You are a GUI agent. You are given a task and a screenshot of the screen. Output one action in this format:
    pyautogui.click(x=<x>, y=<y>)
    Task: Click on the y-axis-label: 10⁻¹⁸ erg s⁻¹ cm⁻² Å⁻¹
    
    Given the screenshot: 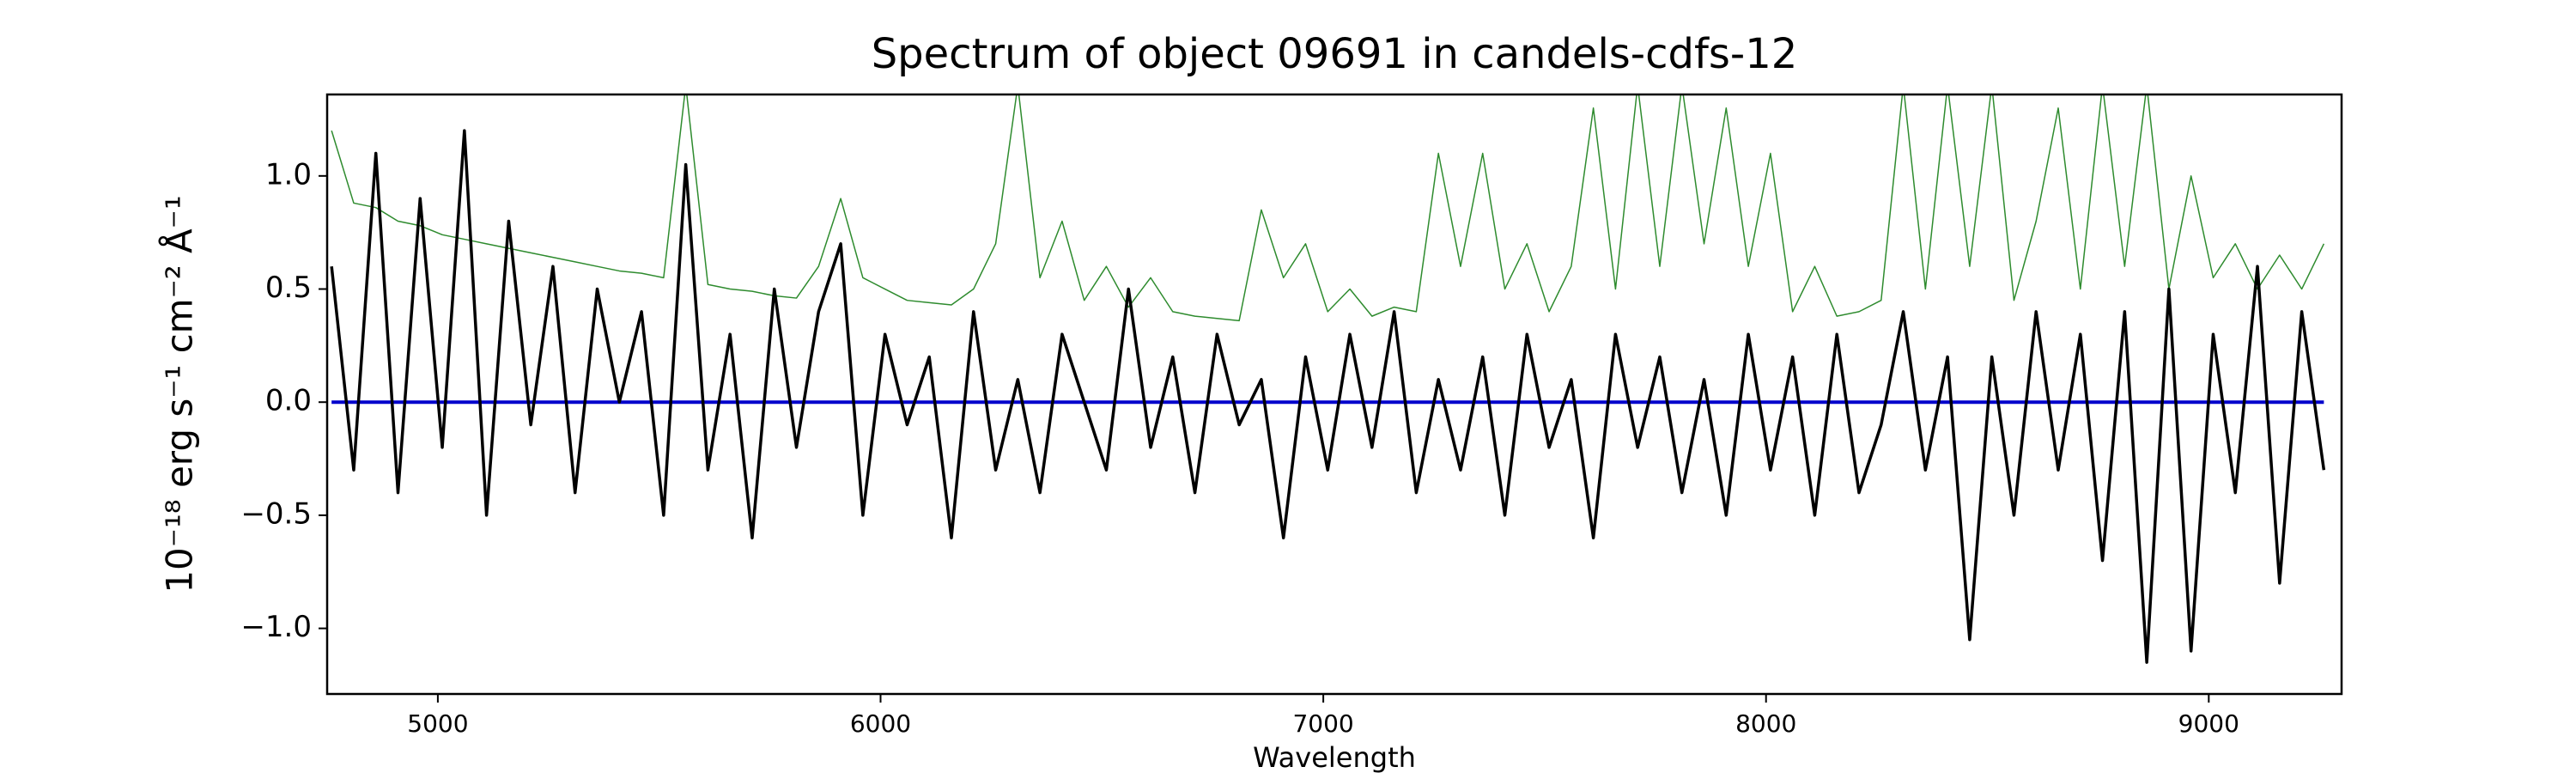 What is the action you would take?
    pyautogui.click(x=180, y=394)
    